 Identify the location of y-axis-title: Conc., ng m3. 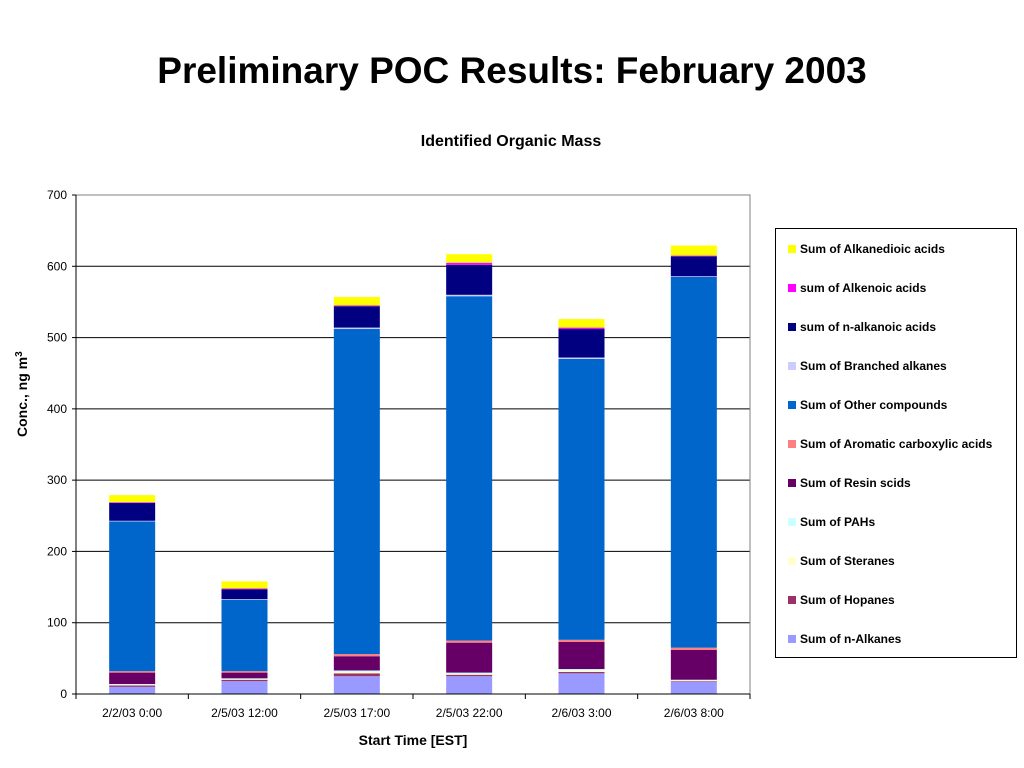
(22, 394).